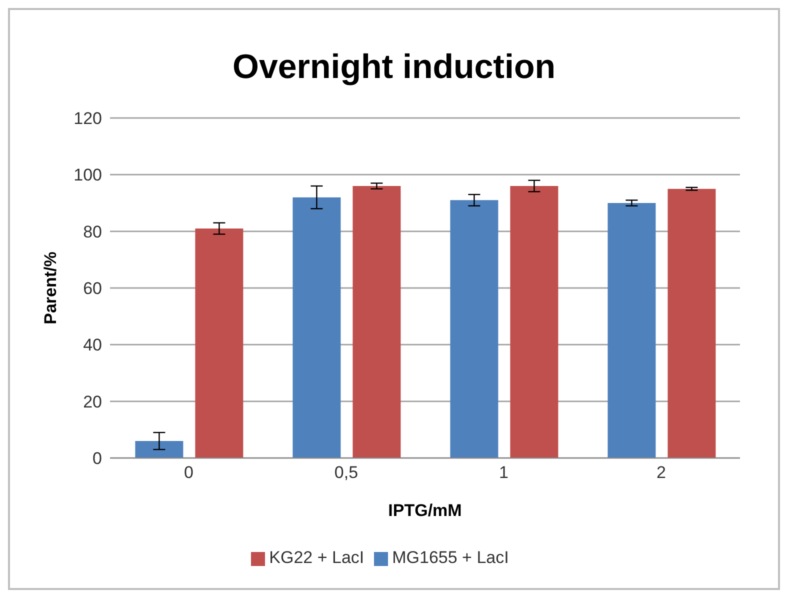  I want to click on x-tick-label: 0,5, so click(346, 472).